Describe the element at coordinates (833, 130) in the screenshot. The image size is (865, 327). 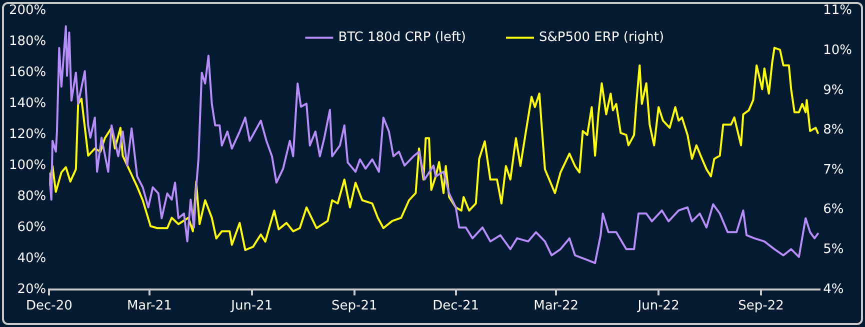
I see `y2-tick-label: 8%` at that location.